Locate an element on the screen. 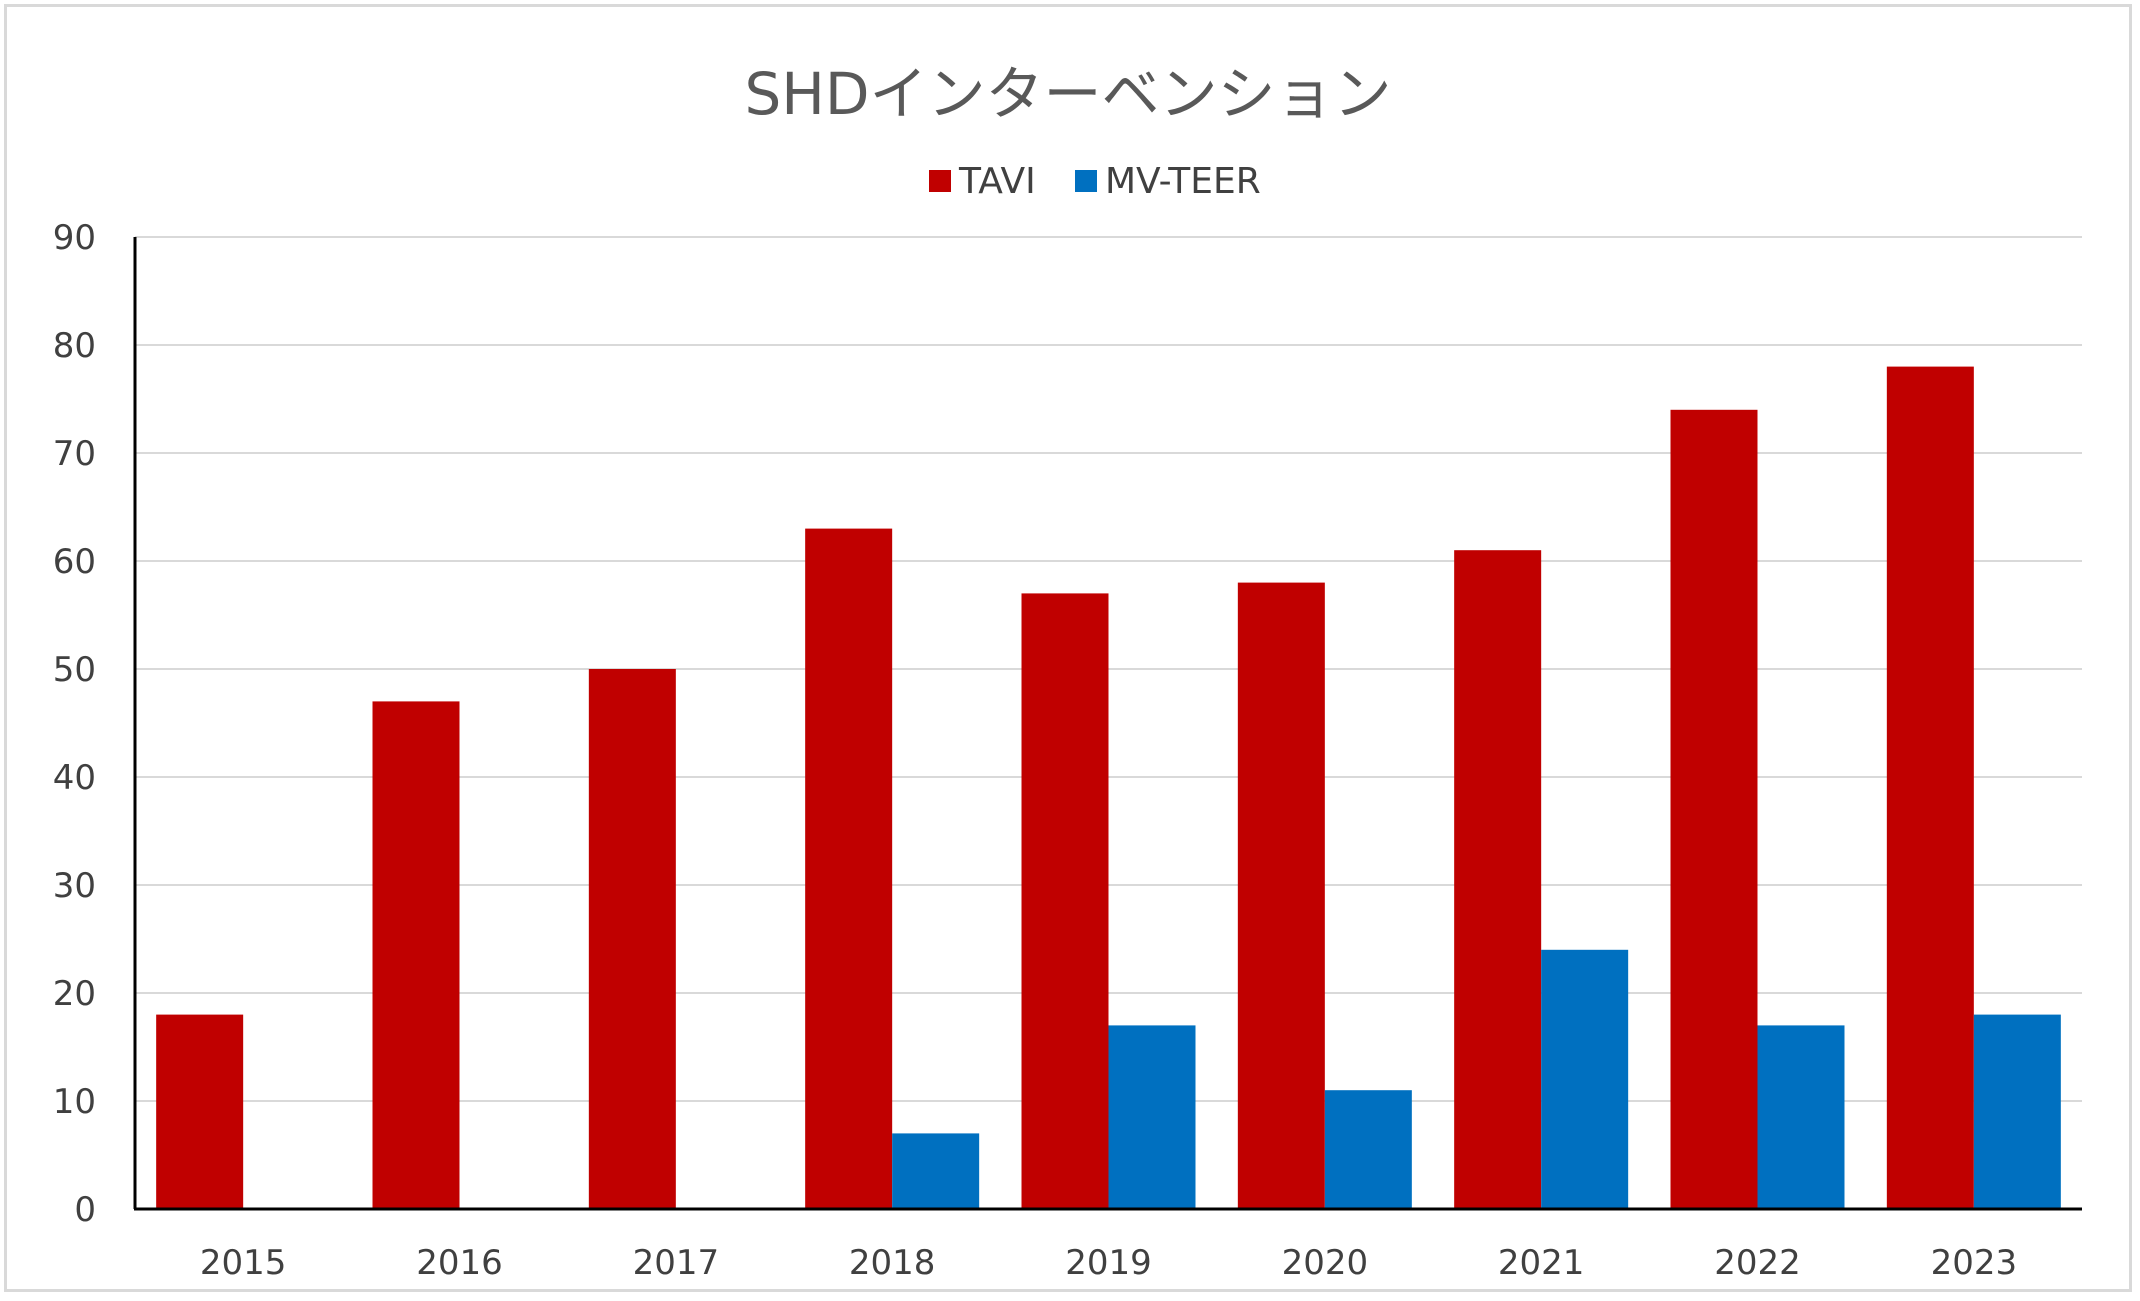 The height and width of the screenshot is (1301, 2140). x-tick-label-2019: 2019 is located at coordinates (1108, 1263).